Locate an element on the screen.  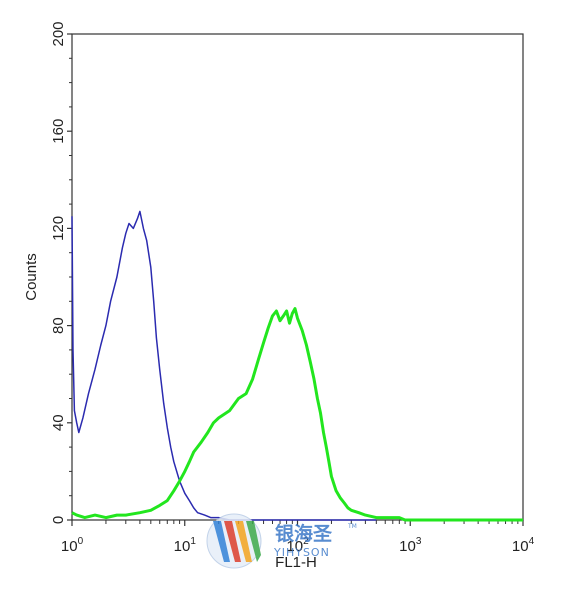
x-tick-label: 10³ is located at coordinates (410, 545).